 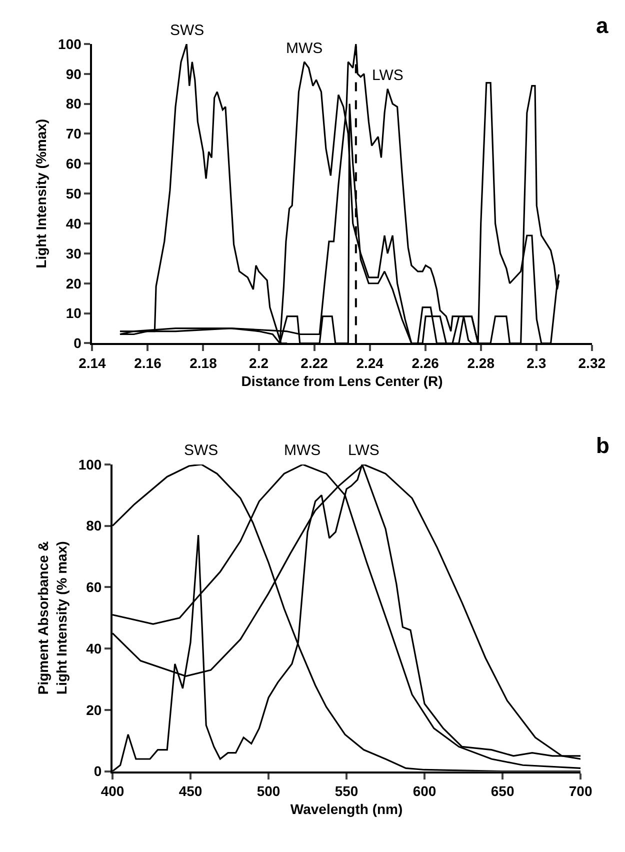 I want to click on y-tick-label: 70, so click(x=74, y=134).